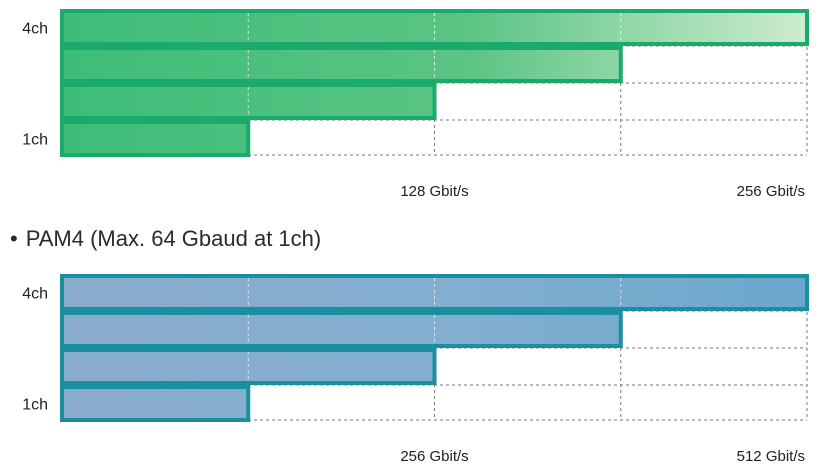 This screenshot has width=819, height=470. What do you see at coordinates (771, 456) in the screenshot?
I see `x-tick-label: 512 Gbit/s` at bounding box center [771, 456].